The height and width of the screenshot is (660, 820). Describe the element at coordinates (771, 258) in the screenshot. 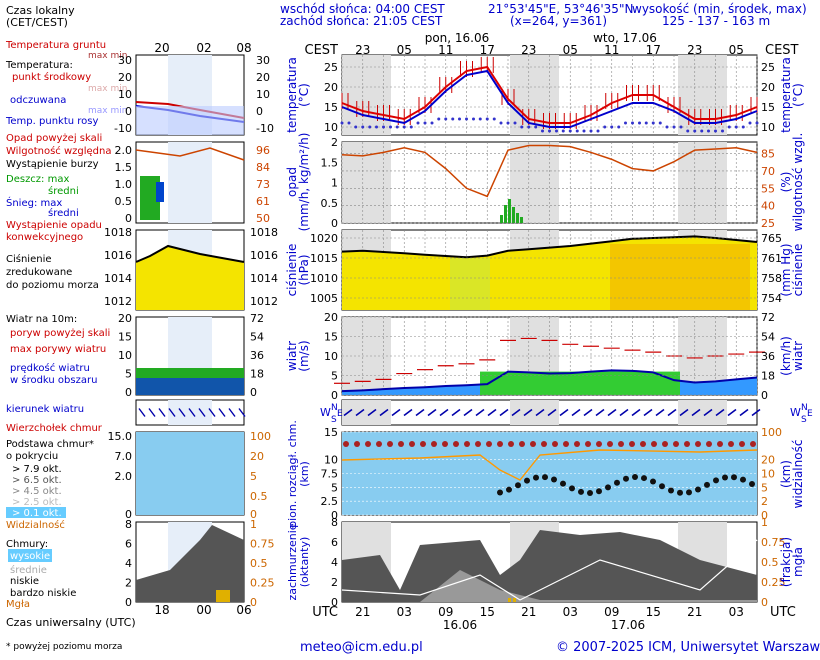

I see `press-tick-right: 761` at that location.